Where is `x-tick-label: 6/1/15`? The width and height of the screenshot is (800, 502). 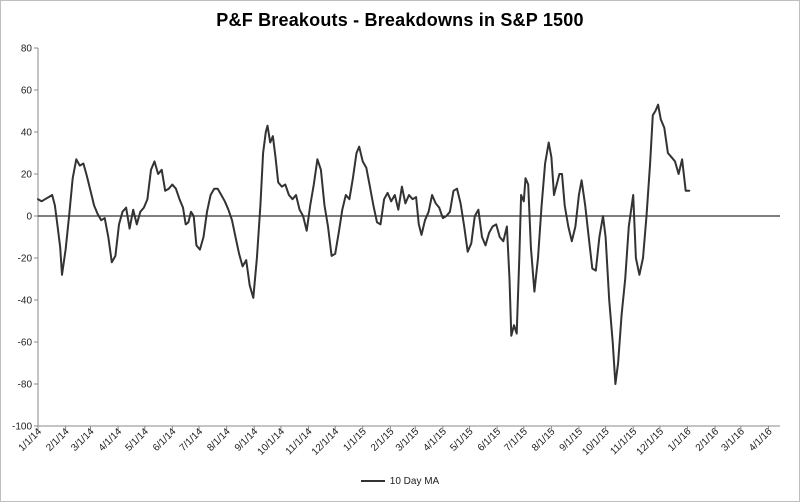 x-tick-label: 6/1/15 is located at coordinates (490, 440).